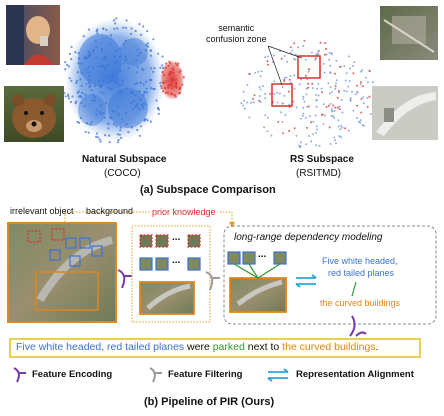 This screenshot has width=444, height=416. Describe the element at coordinates (377, 347) in the screenshot. I see `sentence-period: .` at that location.